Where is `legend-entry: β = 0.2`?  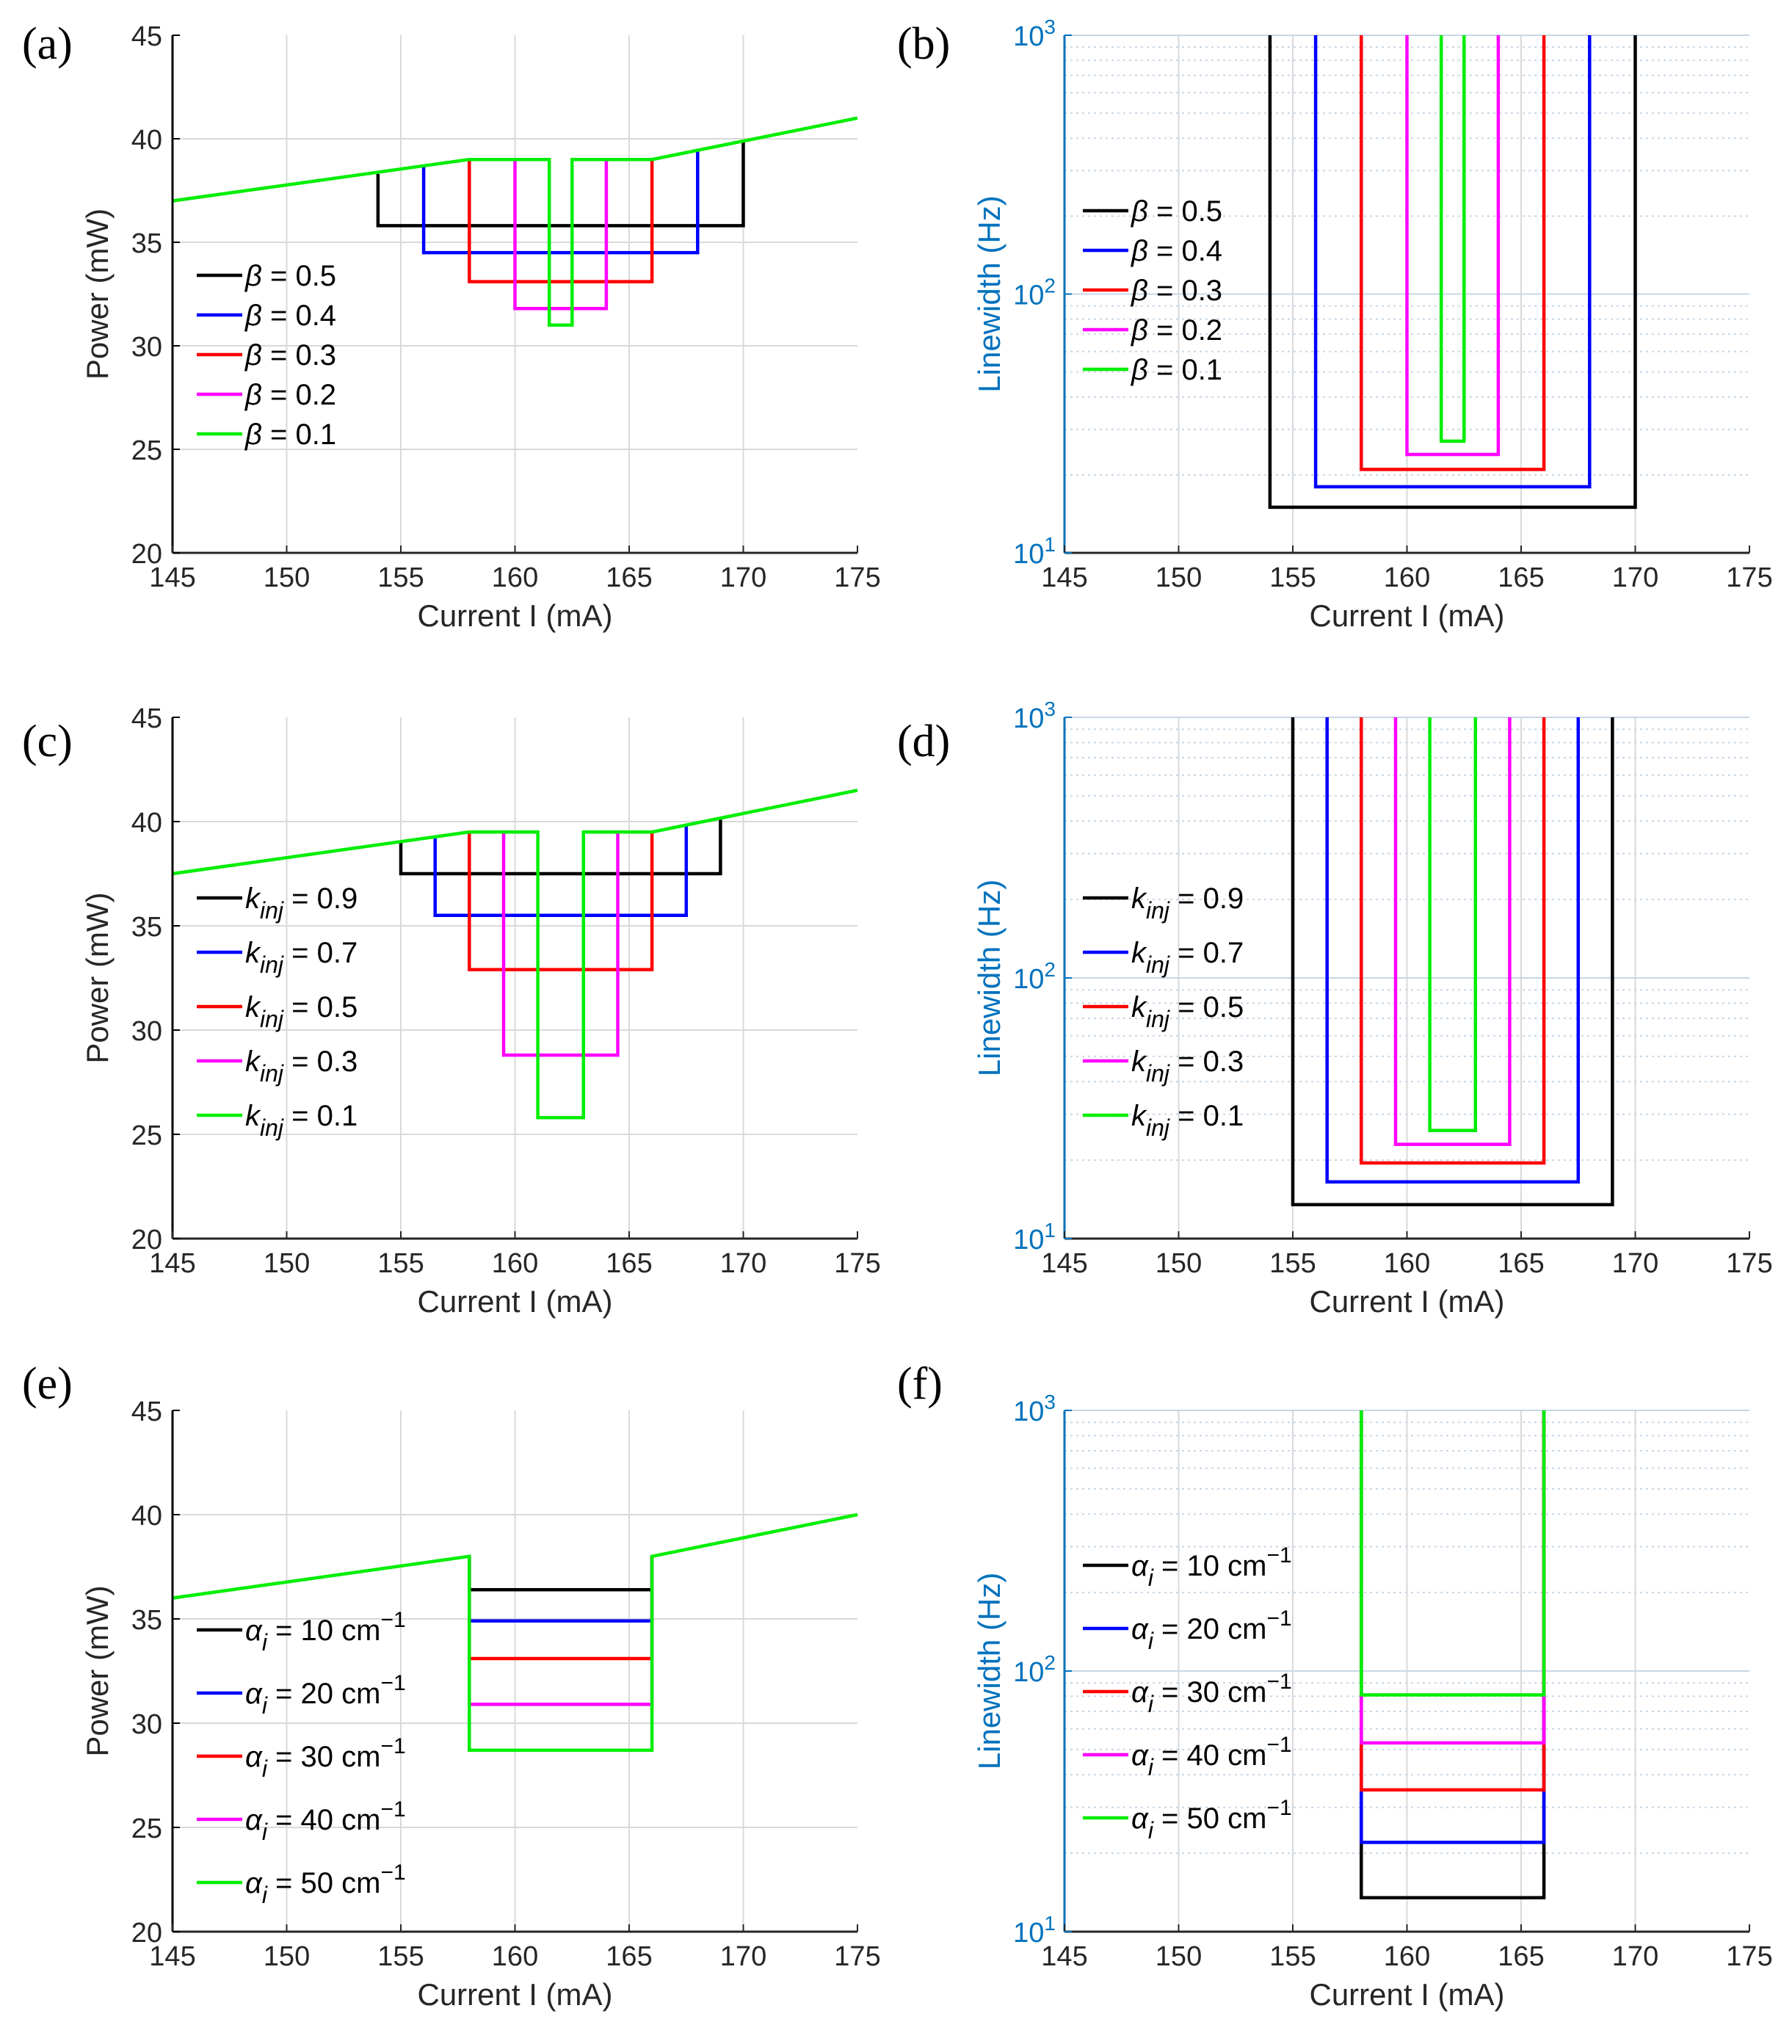
legend-entry: β = 0.2 is located at coordinates (290, 395).